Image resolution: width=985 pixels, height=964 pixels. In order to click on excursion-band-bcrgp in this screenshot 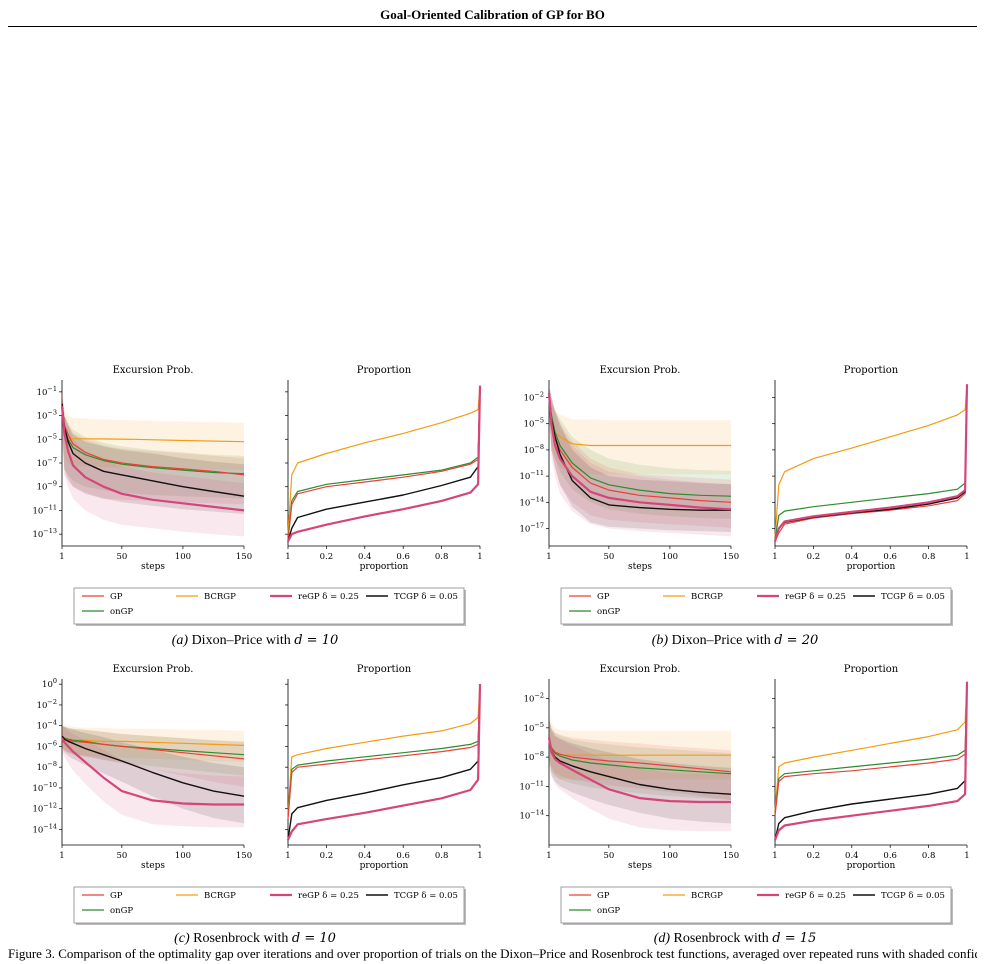, I will do `click(640, 429)`.